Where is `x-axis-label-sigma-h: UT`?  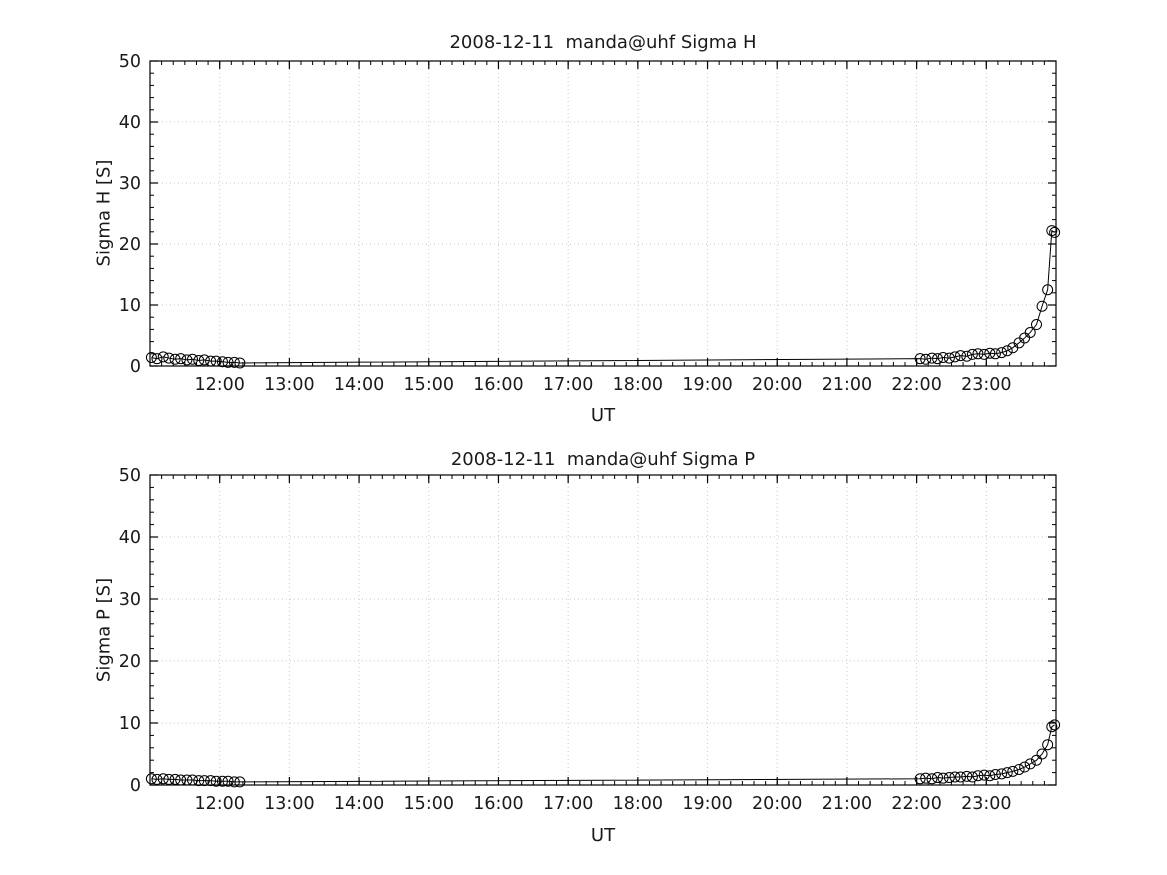
x-axis-label-sigma-h: UT is located at coordinates (603, 415).